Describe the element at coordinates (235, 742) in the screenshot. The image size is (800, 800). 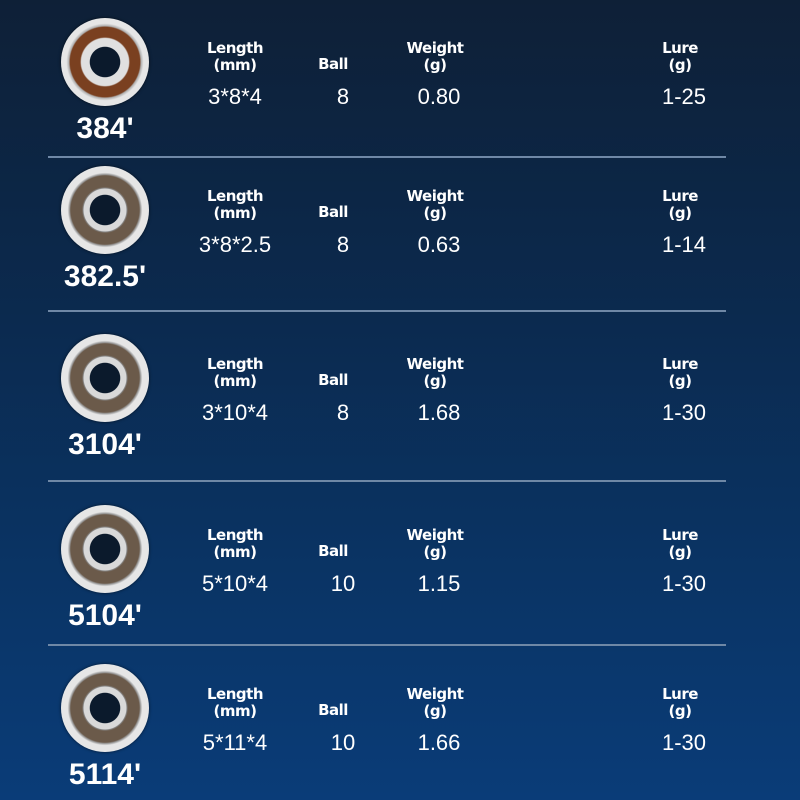
I see `length-value: 5*11*4` at that location.